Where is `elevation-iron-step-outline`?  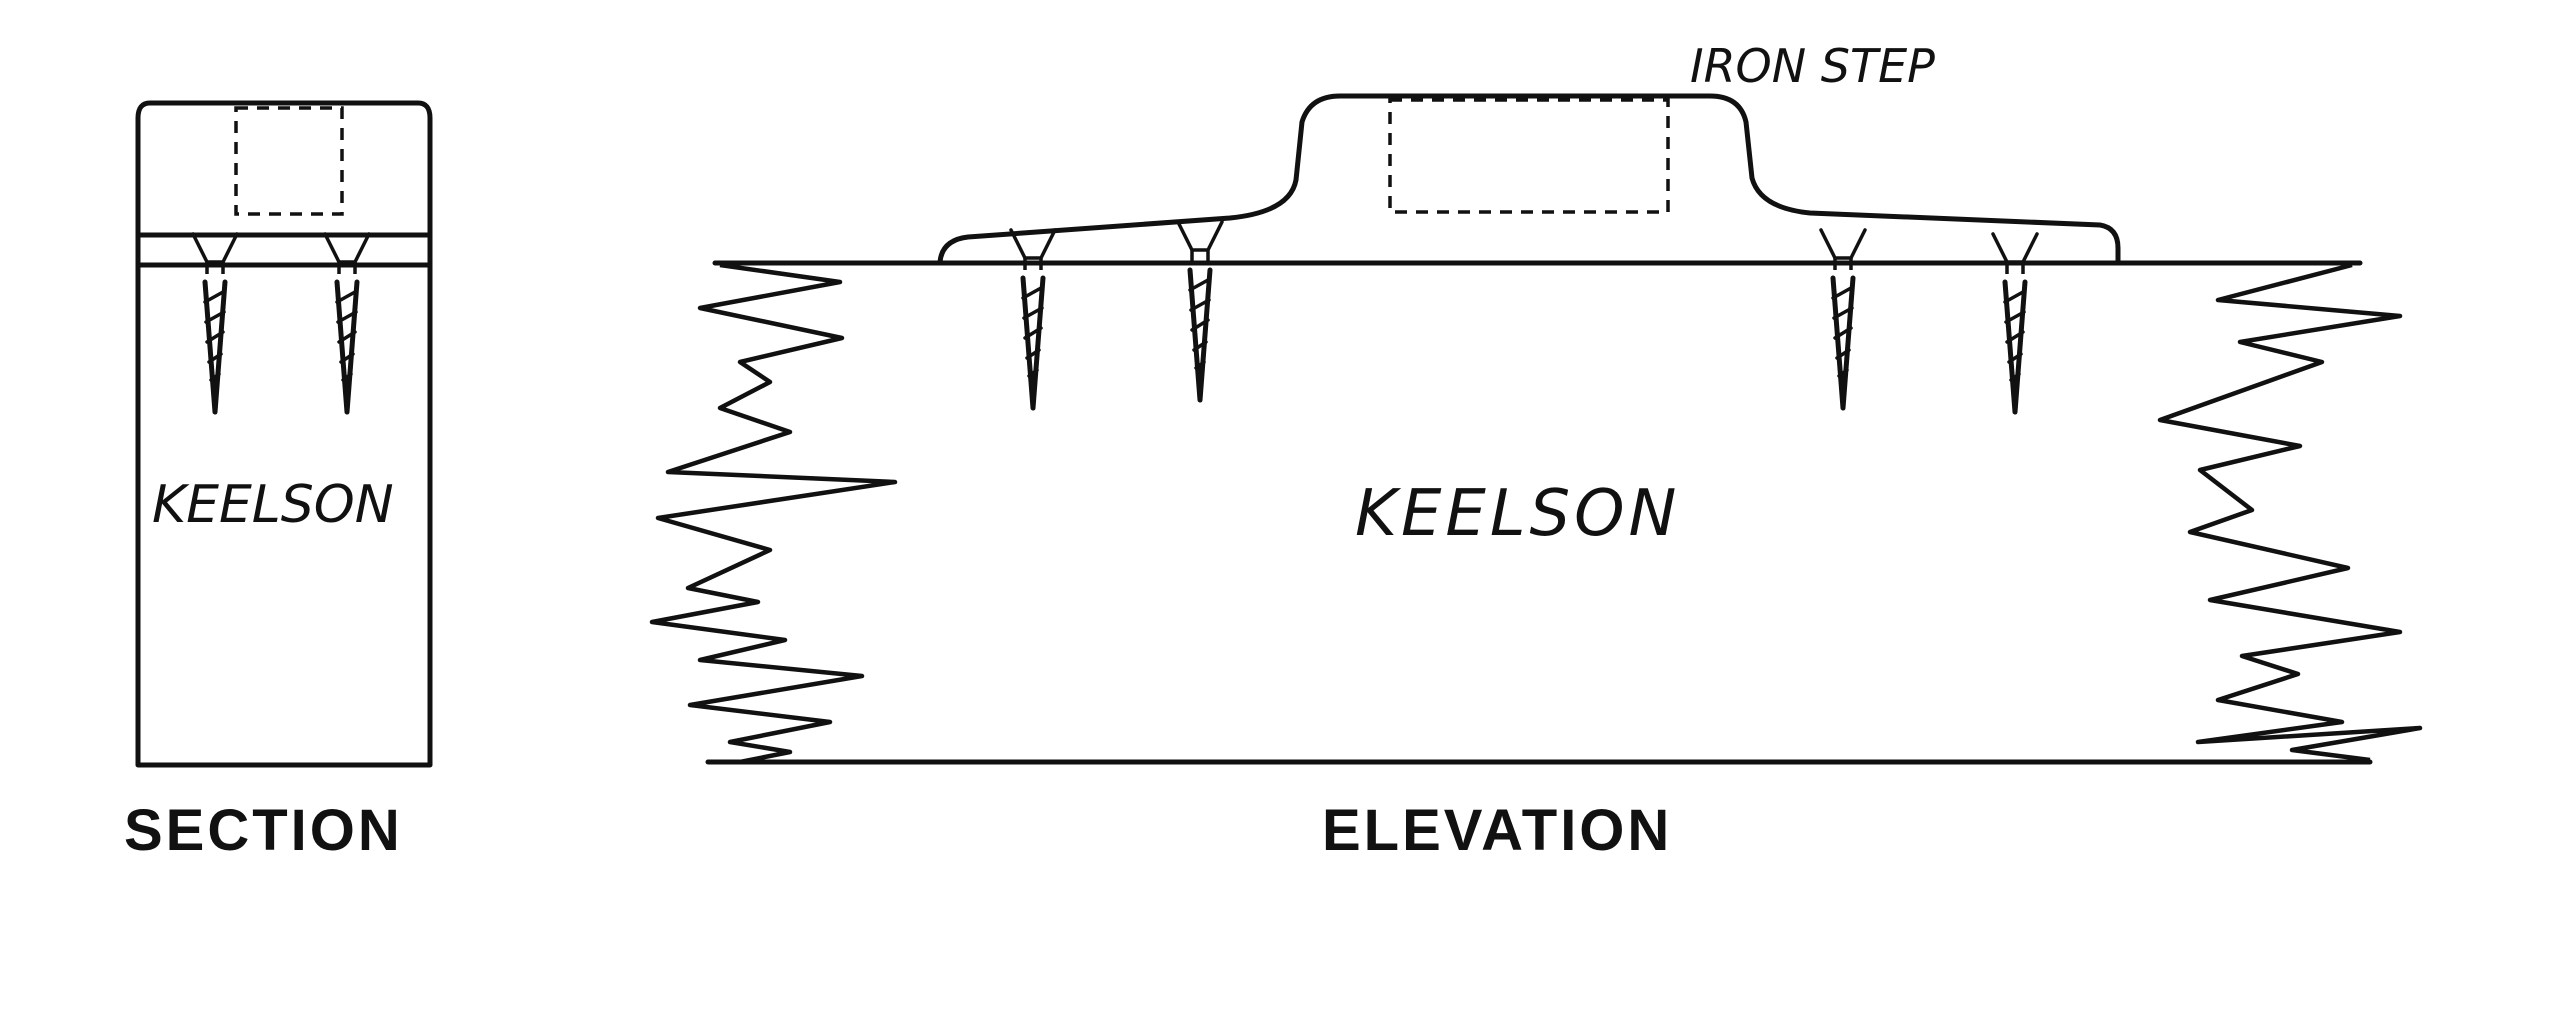 elevation-iron-step-outline is located at coordinates (1529, 179).